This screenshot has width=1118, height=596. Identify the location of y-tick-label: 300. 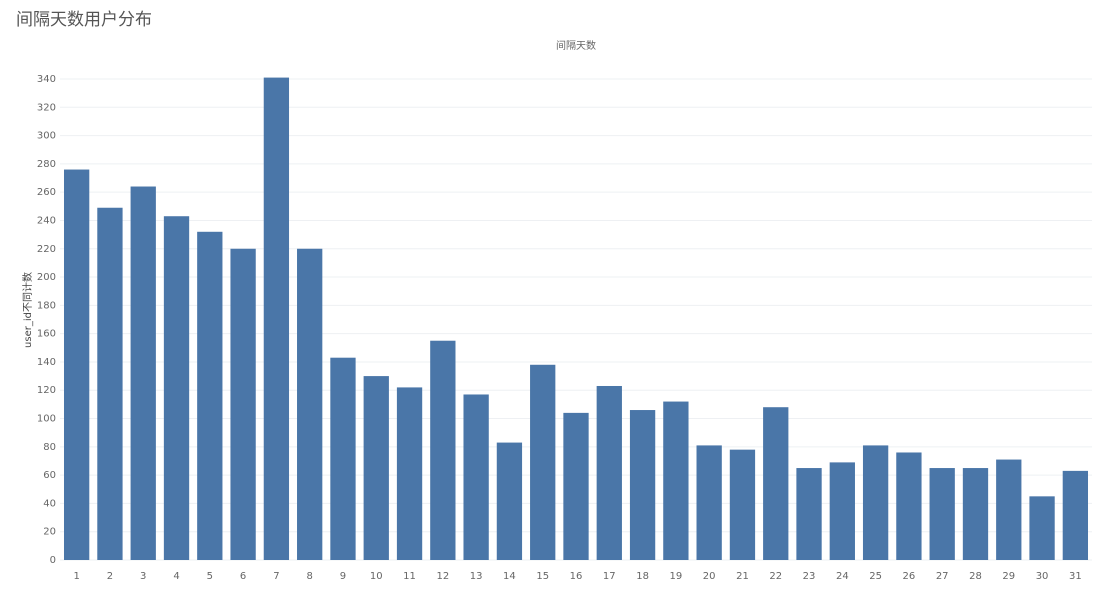
(46, 136).